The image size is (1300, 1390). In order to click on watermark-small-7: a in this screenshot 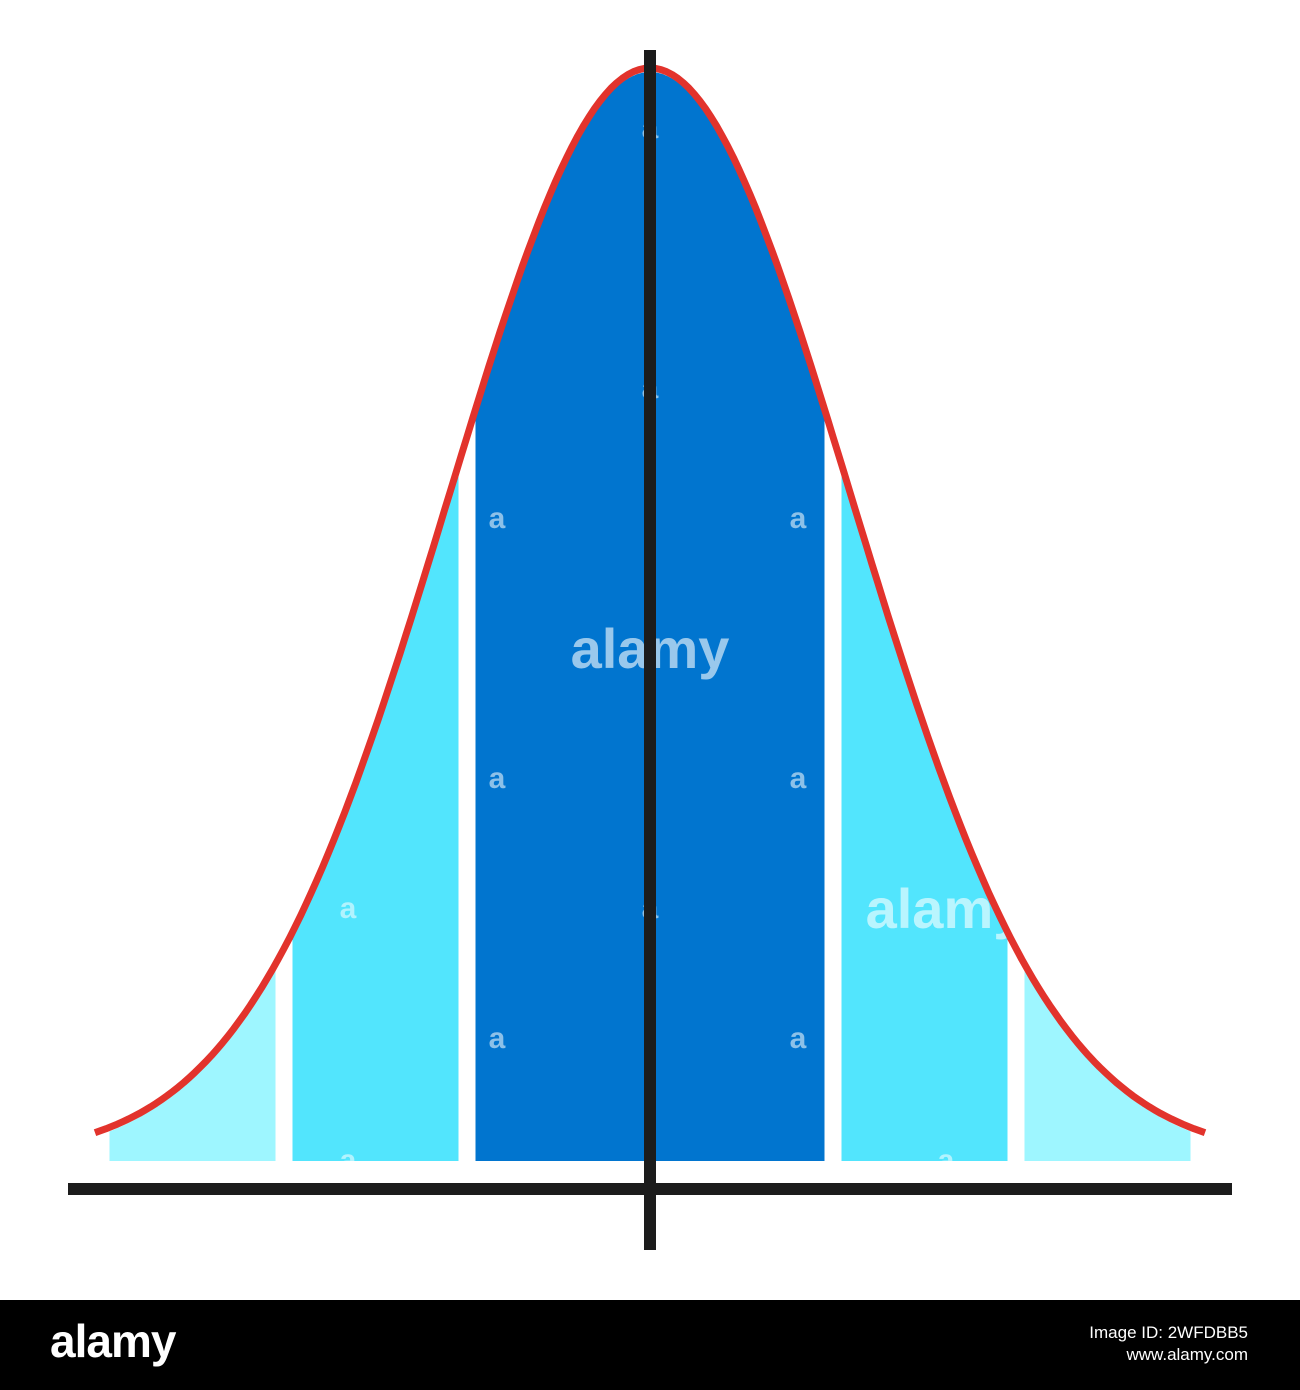, I will do `click(497, 778)`.